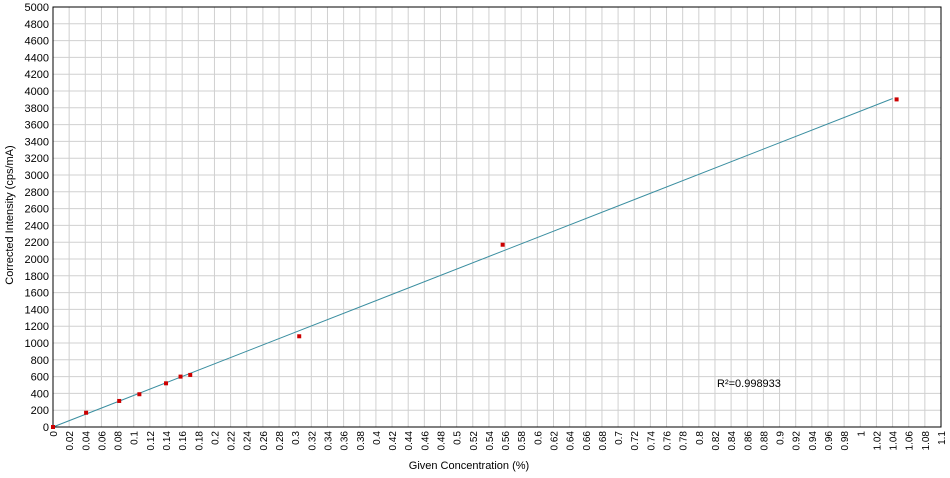  Describe the element at coordinates (37, 277) in the screenshot. I see `y-tick-label: 1800` at that location.